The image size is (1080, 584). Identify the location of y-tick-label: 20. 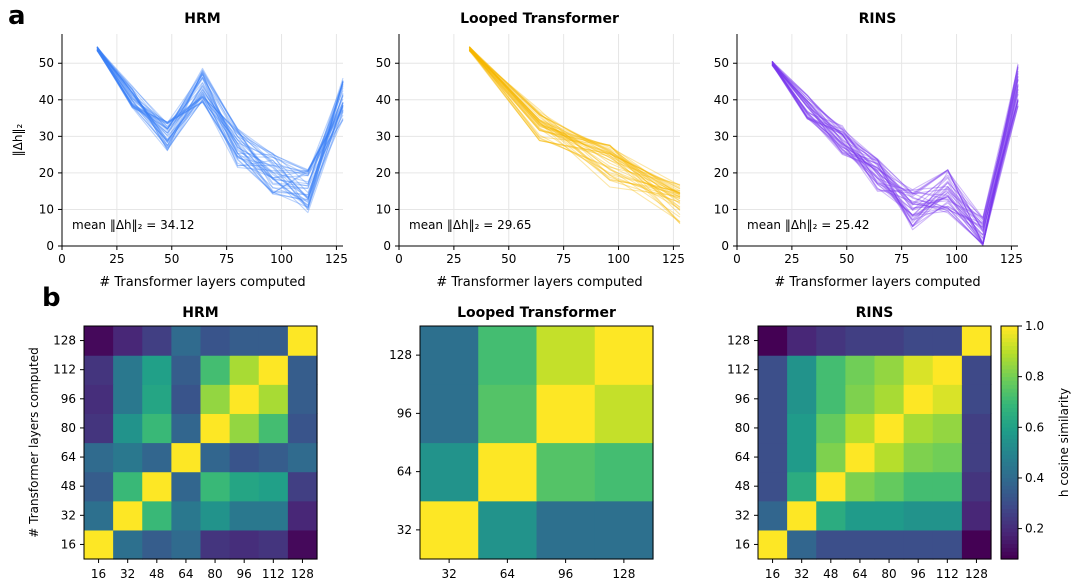
(721, 173).